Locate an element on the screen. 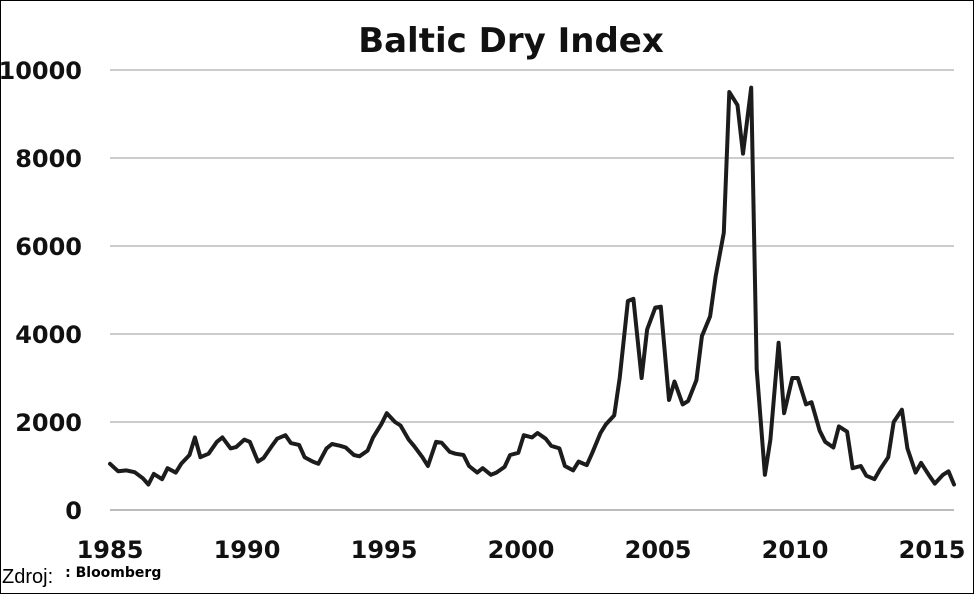 The height and width of the screenshot is (594, 974). x-tick-label: 1995 is located at coordinates (384, 550).